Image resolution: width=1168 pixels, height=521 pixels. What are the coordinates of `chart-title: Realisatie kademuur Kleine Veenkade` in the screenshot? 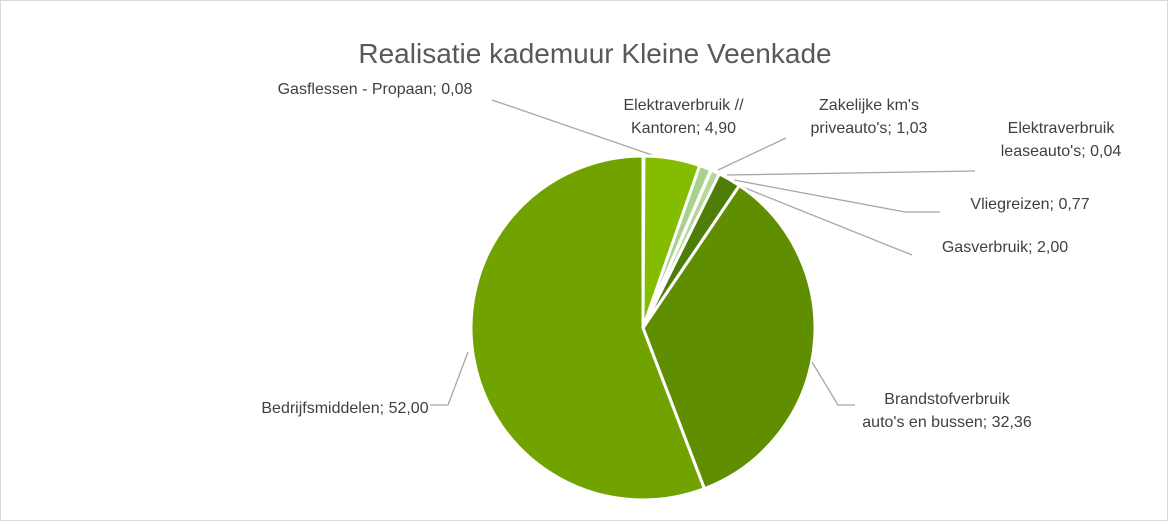 It's located at (595, 53).